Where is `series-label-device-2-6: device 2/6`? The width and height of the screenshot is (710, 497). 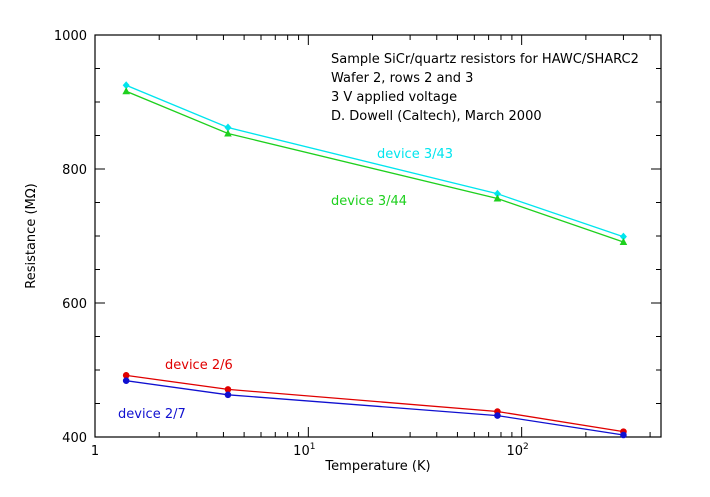 series-label-device-2-6: device 2/6 is located at coordinates (199, 365).